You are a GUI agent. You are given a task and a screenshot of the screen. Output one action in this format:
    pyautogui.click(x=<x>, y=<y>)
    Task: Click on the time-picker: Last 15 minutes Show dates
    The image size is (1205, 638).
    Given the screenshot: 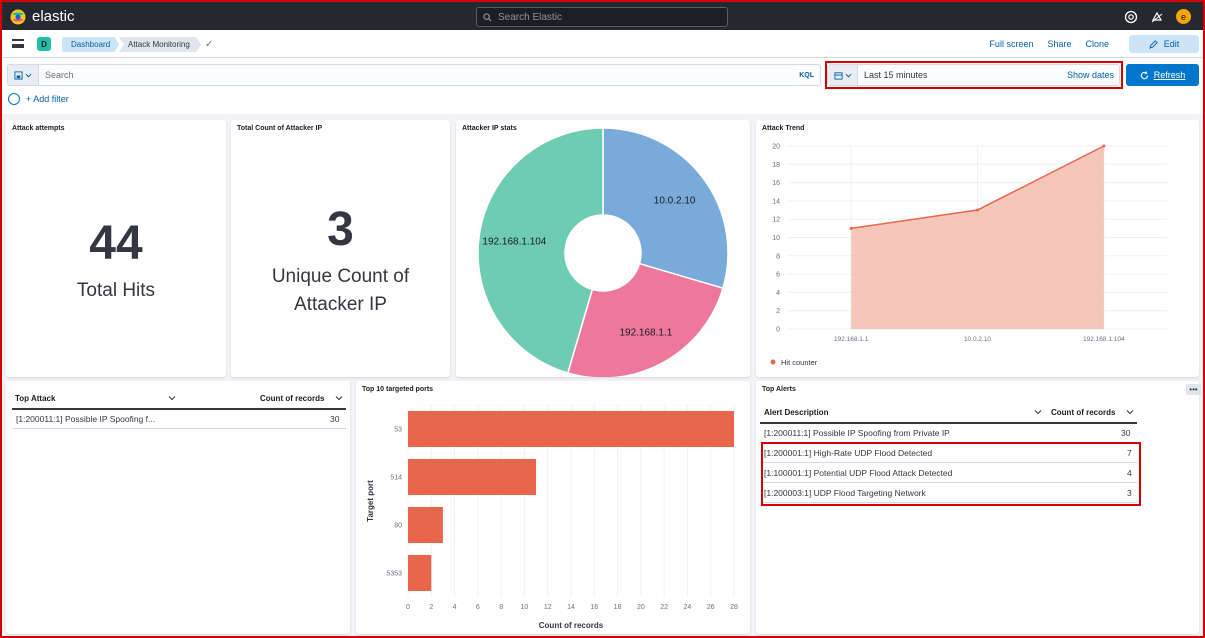 What is the action you would take?
    pyautogui.click(x=973, y=75)
    